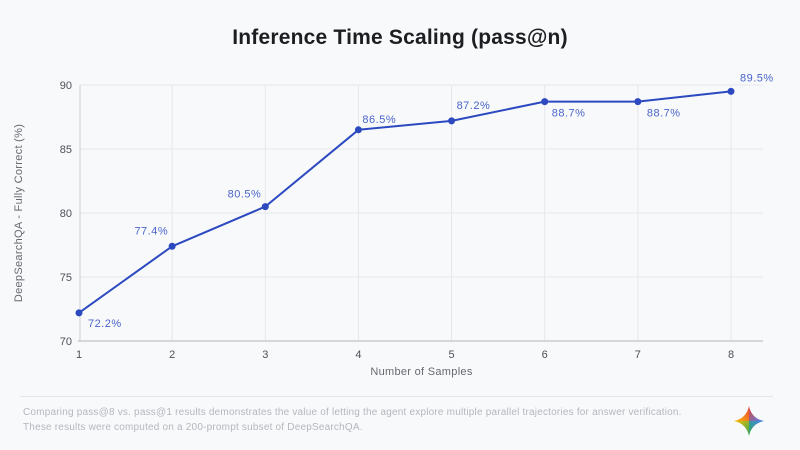 The width and height of the screenshot is (800, 450). Describe the element at coordinates (379, 120) in the screenshot. I see `data-point-label: 86.5%` at that location.